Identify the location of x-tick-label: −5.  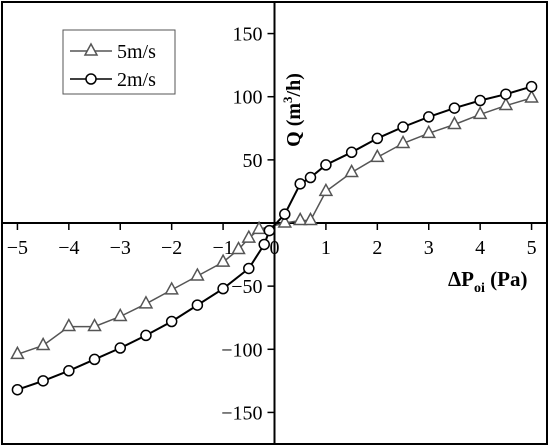
(17, 248).